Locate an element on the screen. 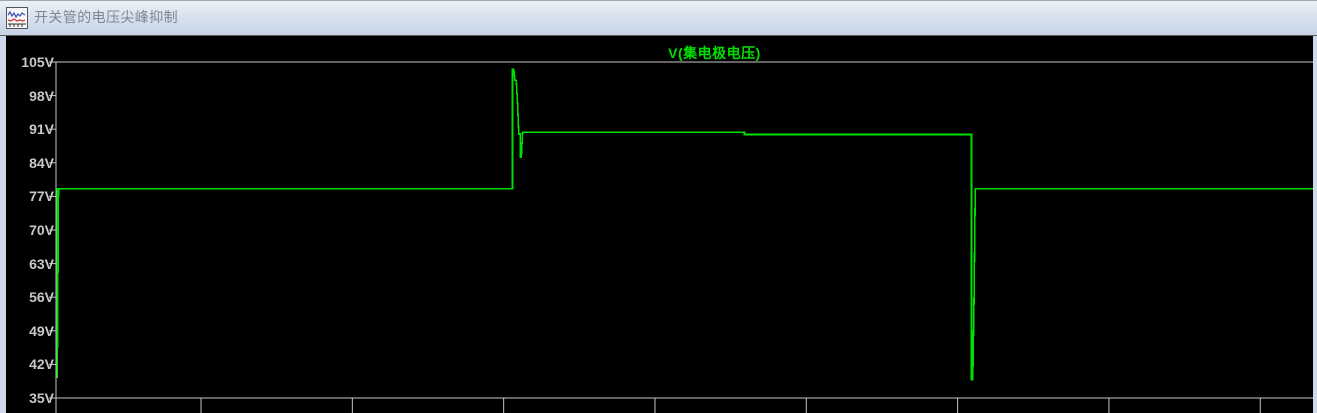 The height and width of the screenshot is (413, 1317). y-axis-tick-label: 105V is located at coordinates (37, 62).